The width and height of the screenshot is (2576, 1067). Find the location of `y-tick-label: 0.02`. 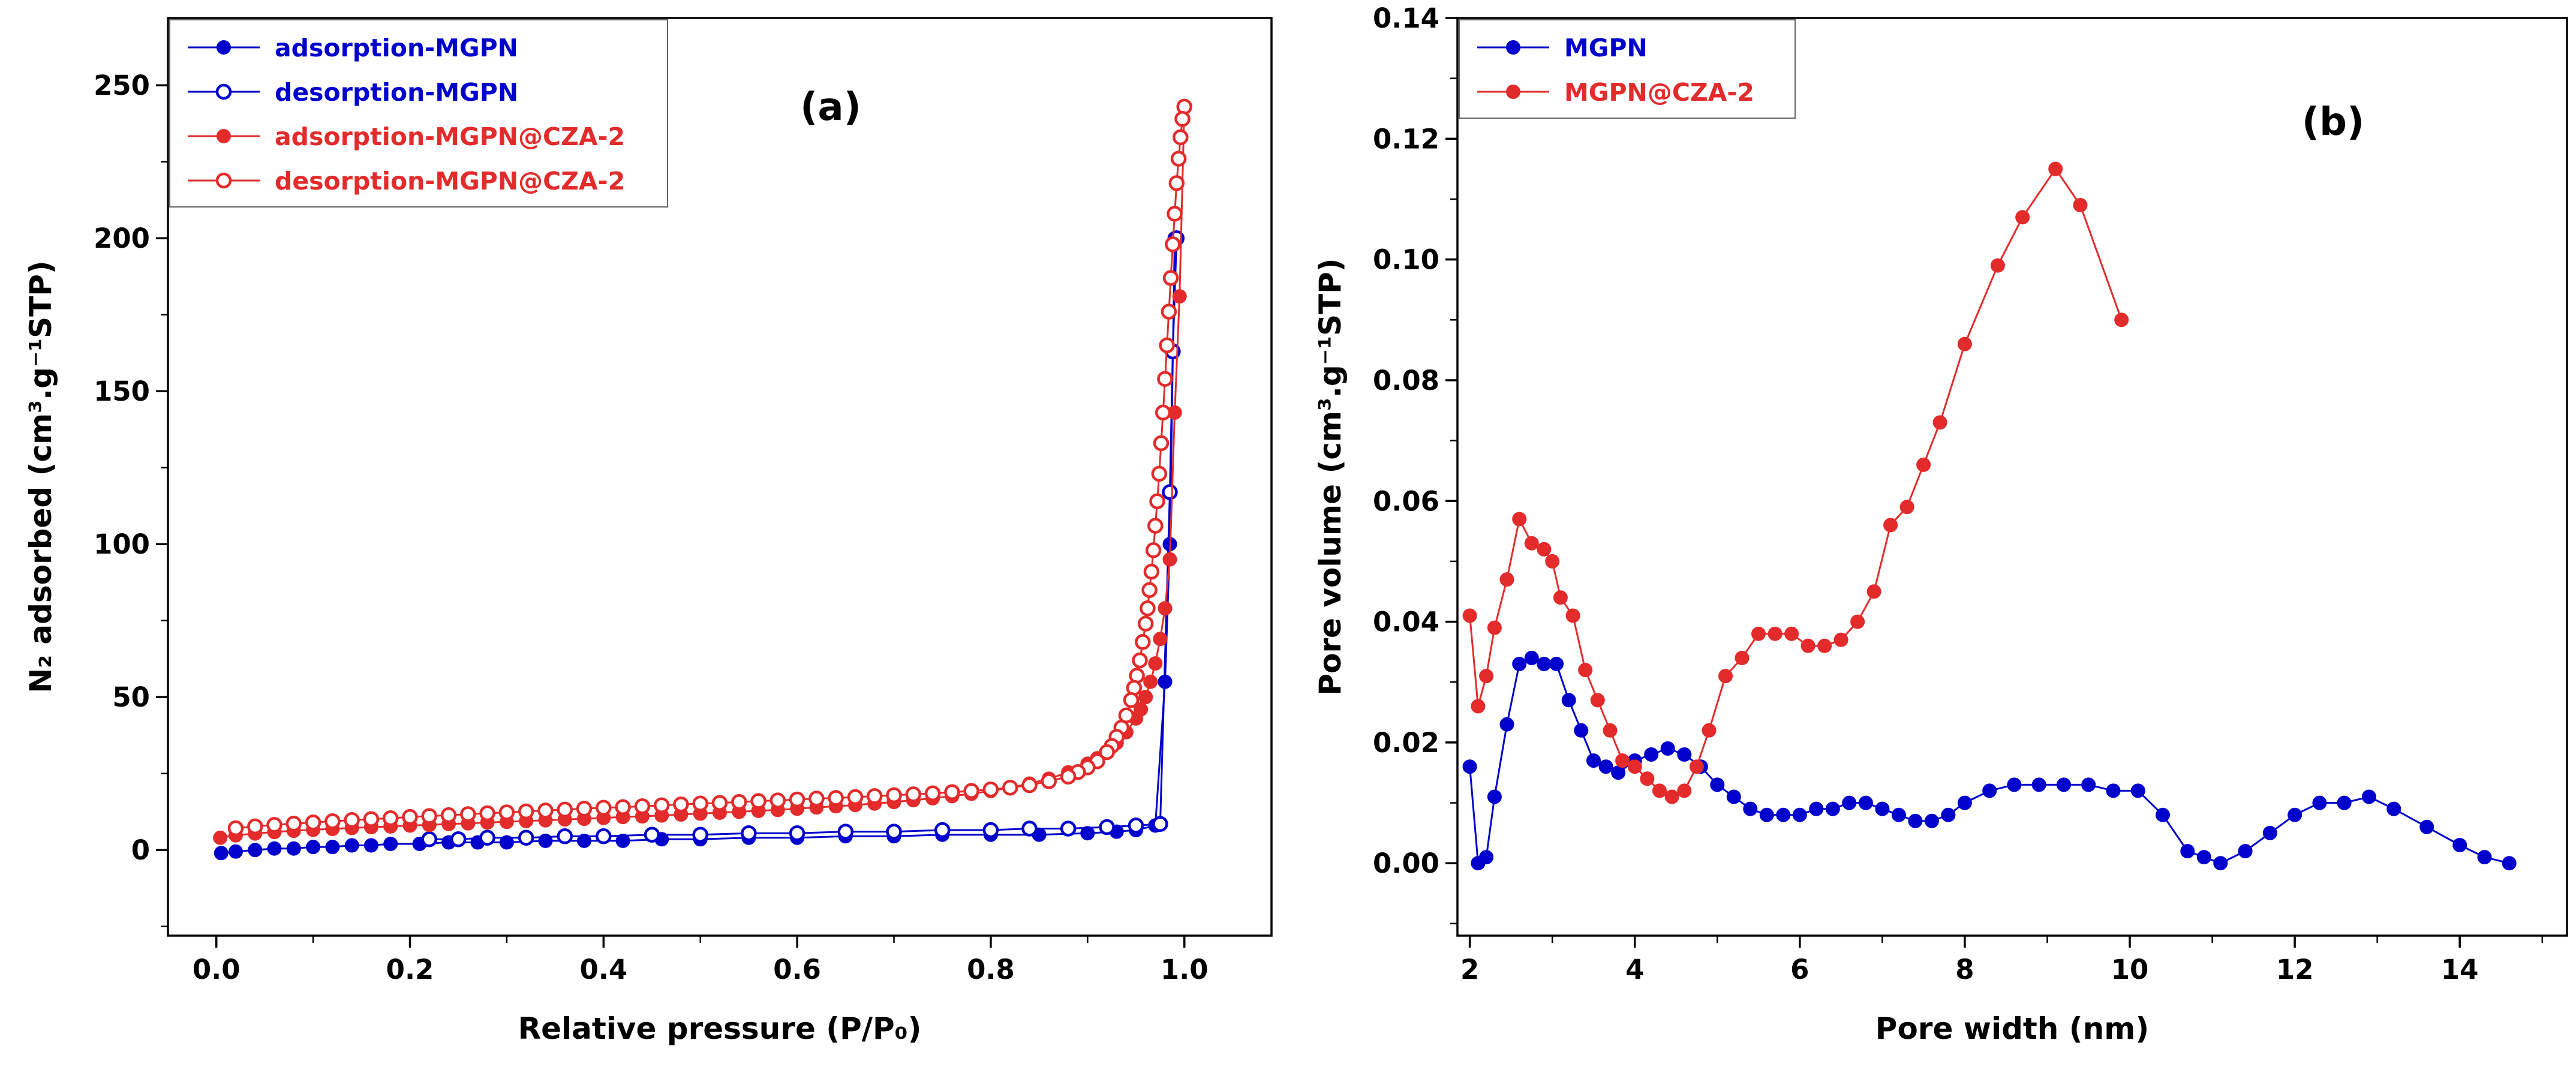

y-tick-label: 0.02 is located at coordinates (1406, 743).